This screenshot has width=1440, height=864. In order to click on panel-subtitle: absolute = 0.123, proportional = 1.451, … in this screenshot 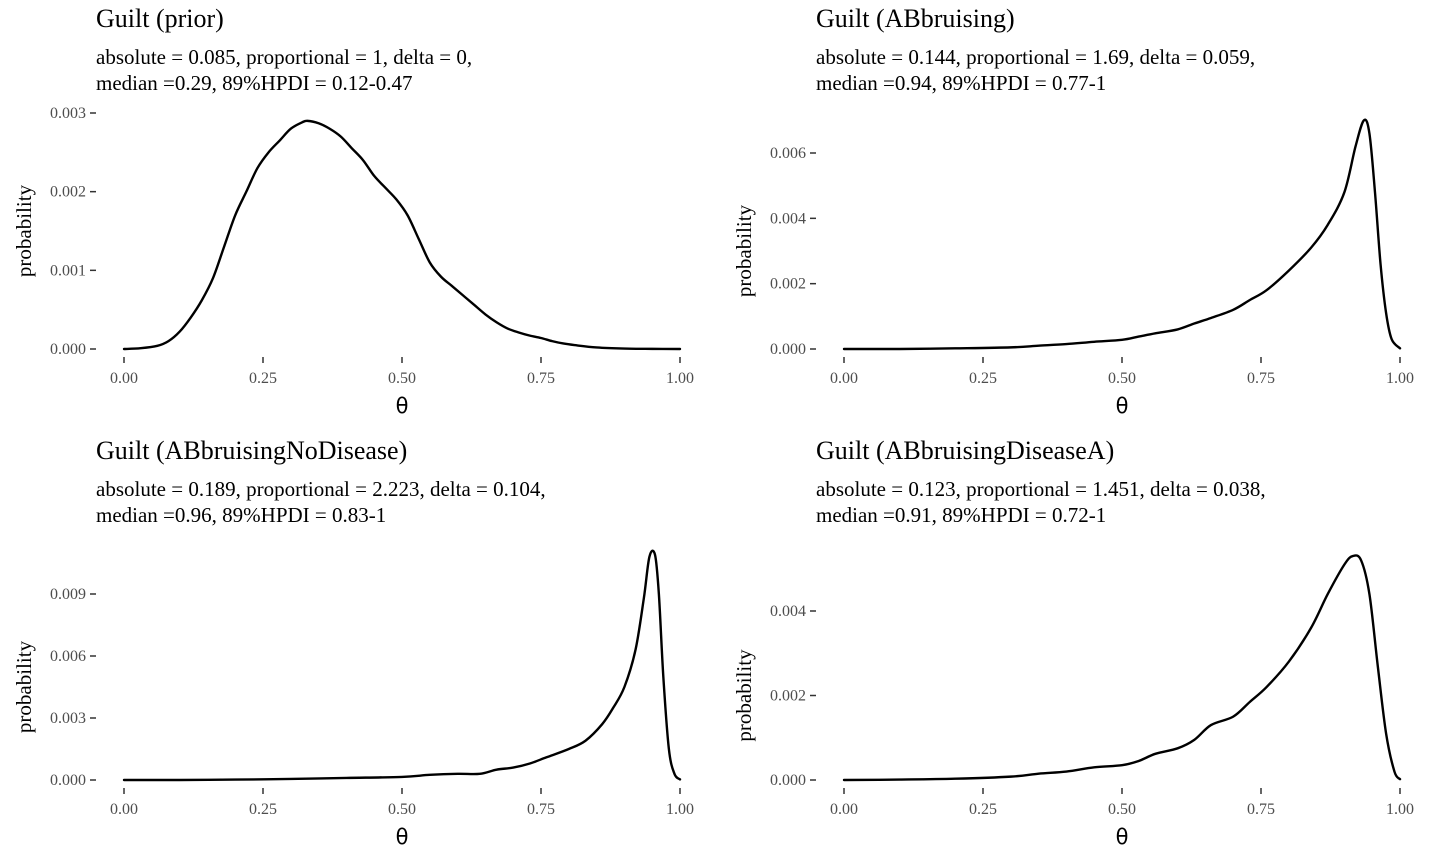, I will do `click(1041, 502)`.